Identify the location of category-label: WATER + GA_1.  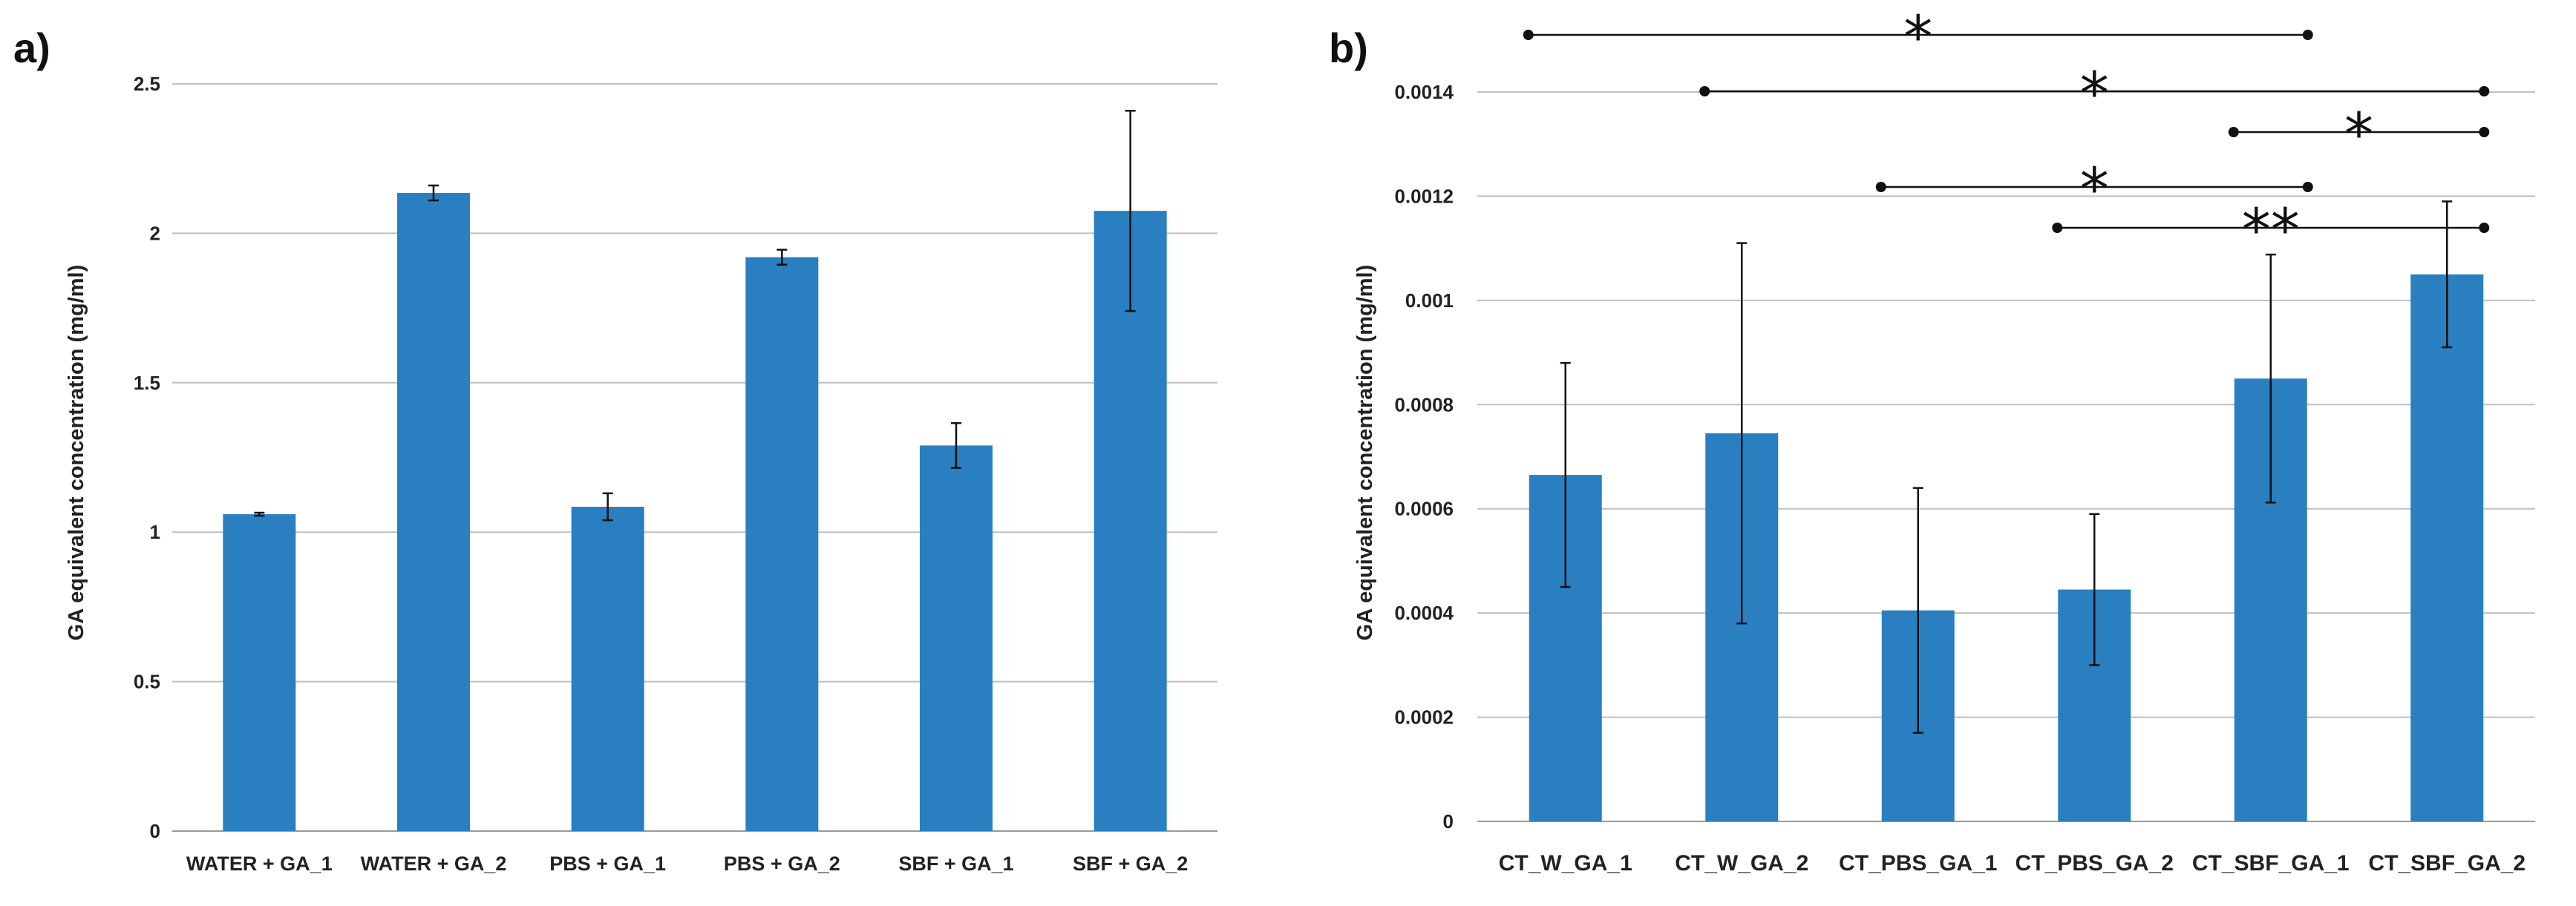
(259, 864).